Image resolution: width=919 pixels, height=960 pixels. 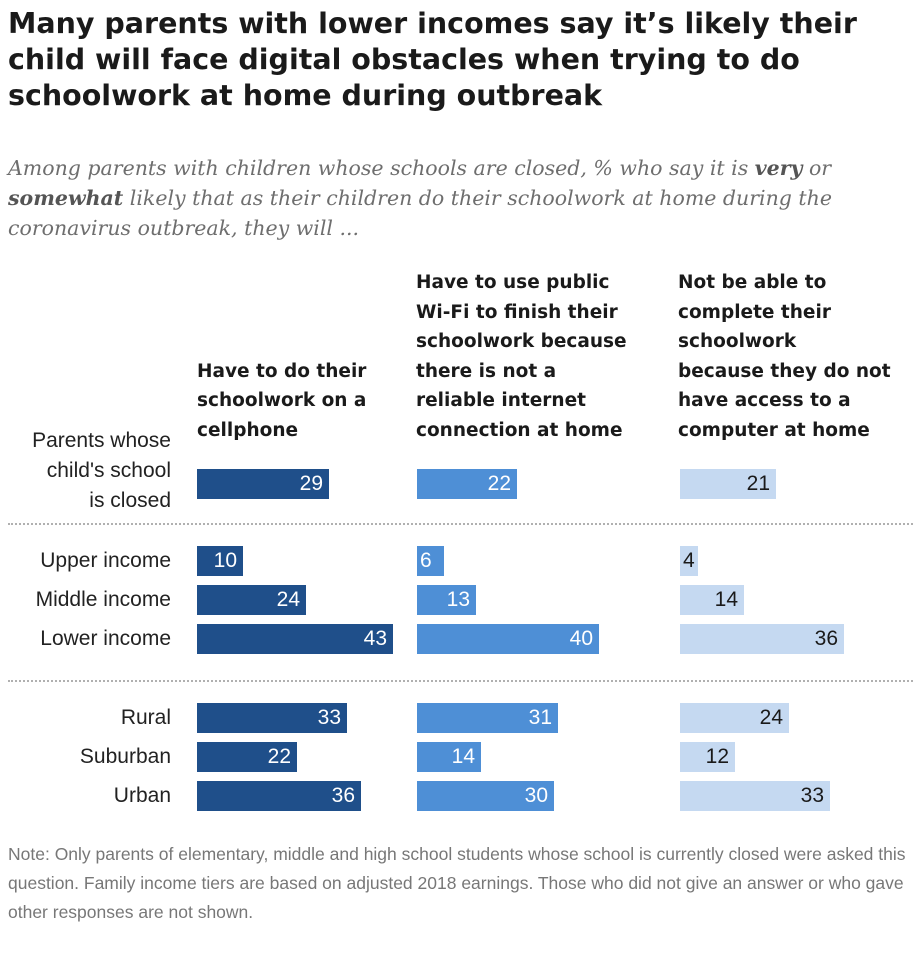 I want to click on data-label: 43, so click(x=375, y=638).